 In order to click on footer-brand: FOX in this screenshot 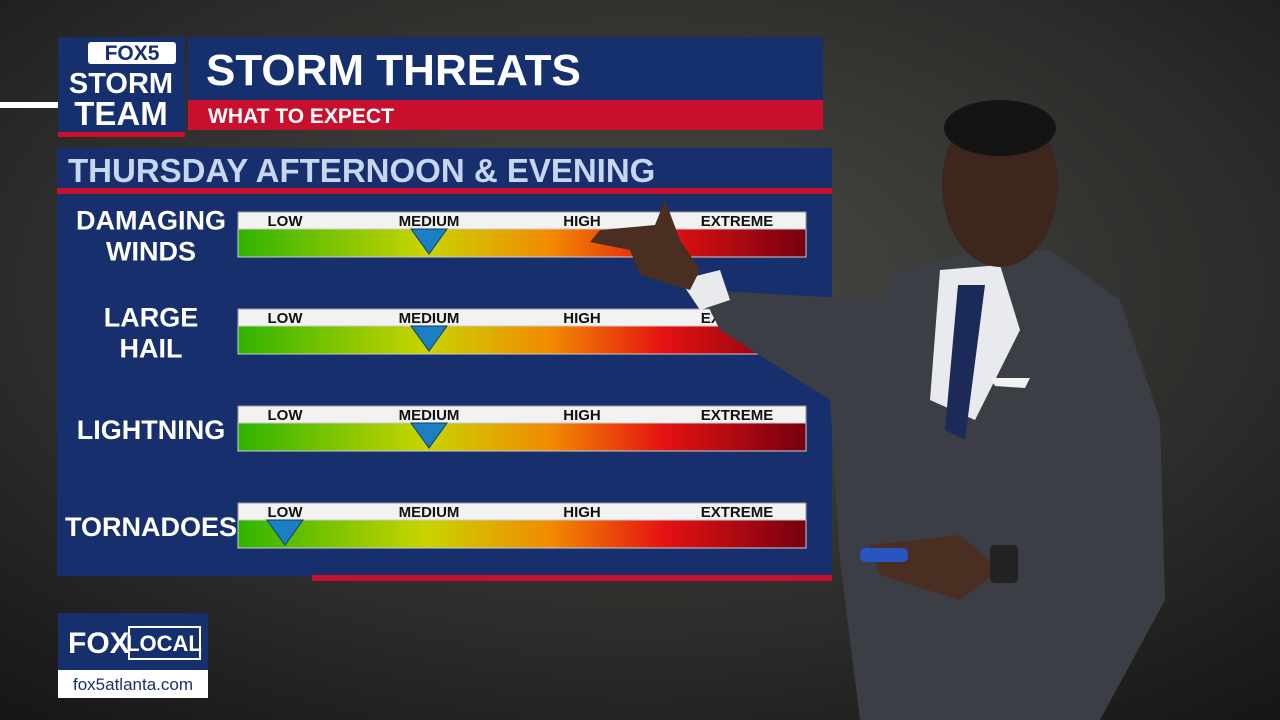, I will do `click(99, 643)`.